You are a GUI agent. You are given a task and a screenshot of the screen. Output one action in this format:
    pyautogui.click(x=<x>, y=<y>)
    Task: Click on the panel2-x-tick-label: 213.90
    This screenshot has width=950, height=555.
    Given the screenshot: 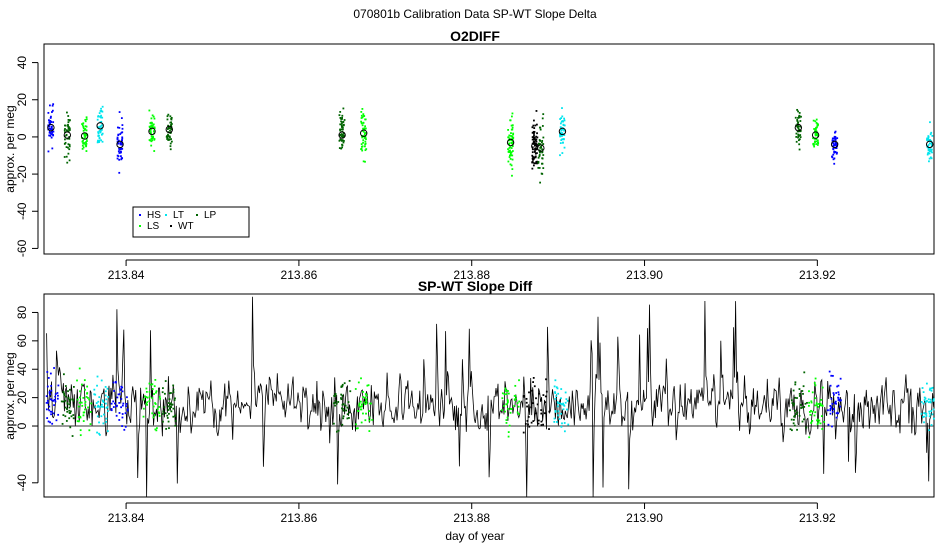 What is the action you would take?
    pyautogui.click(x=644, y=518)
    